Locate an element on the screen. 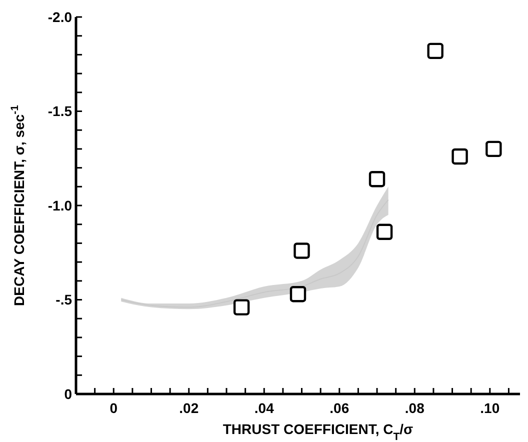 This screenshot has width=528, height=442. x-tick-label: .02 is located at coordinates (189, 408).